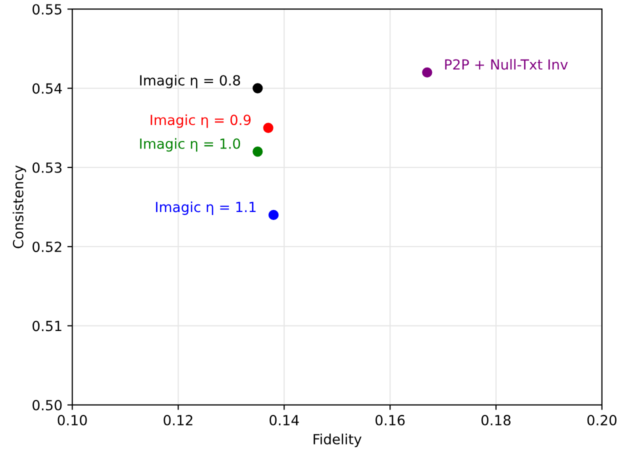 The height and width of the screenshot is (455, 618). Describe the element at coordinates (200, 121) in the screenshot. I see `series-label: Imagic η = 0.9` at that location.